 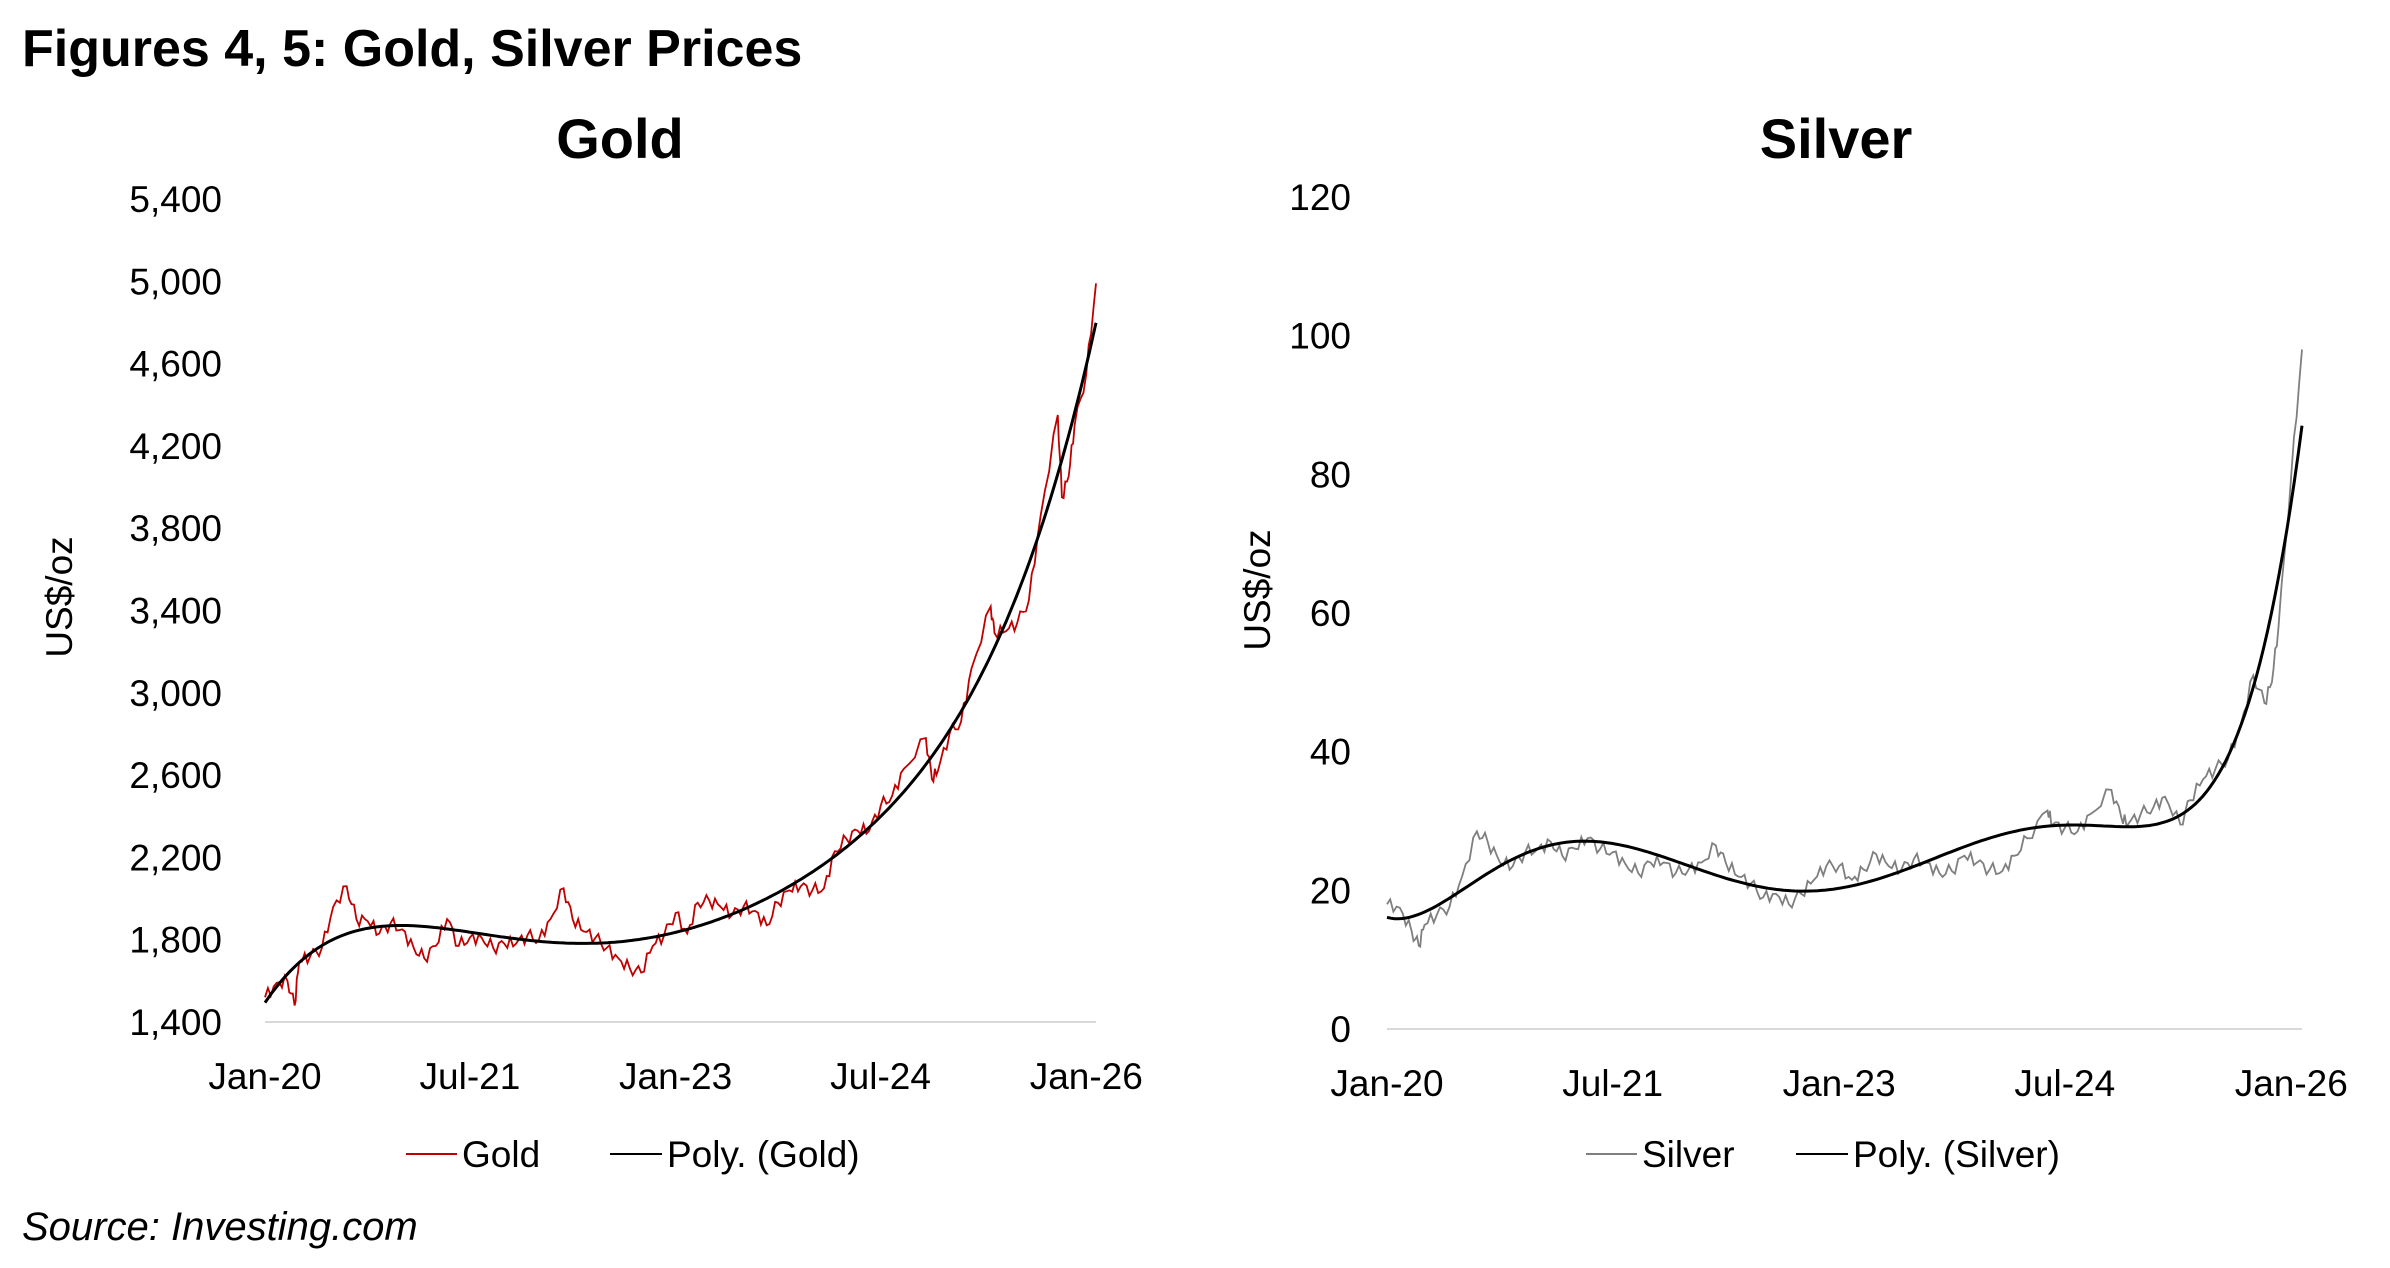 I want to click on gold-chart-title: Gold, so click(x=620, y=138).